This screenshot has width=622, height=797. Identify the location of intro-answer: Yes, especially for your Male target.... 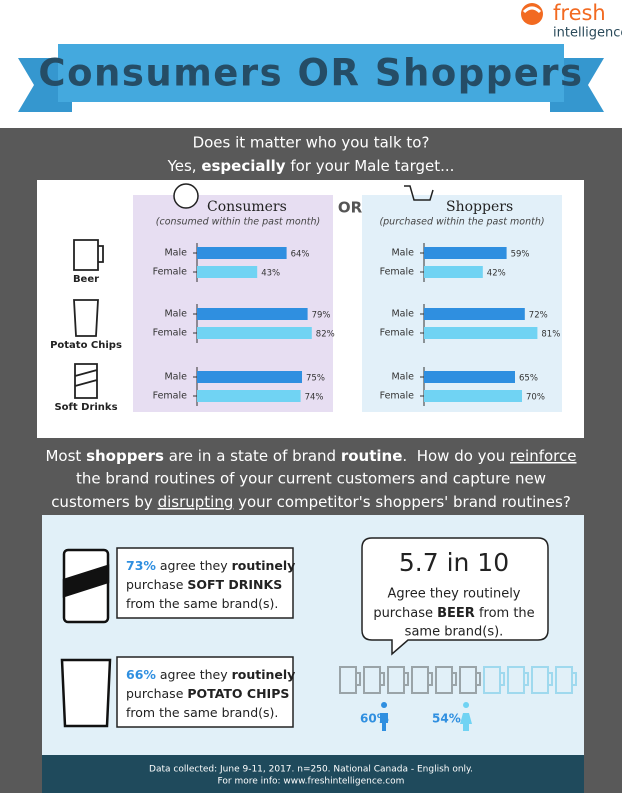
(311, 166).